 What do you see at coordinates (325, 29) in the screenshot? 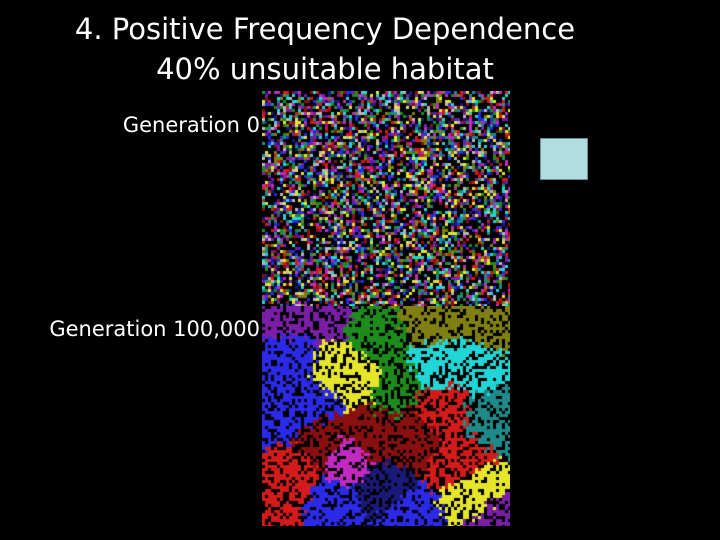
I see `title-line-1: 4. Positive Frequency Dependence` at bounding box center [325, 29].